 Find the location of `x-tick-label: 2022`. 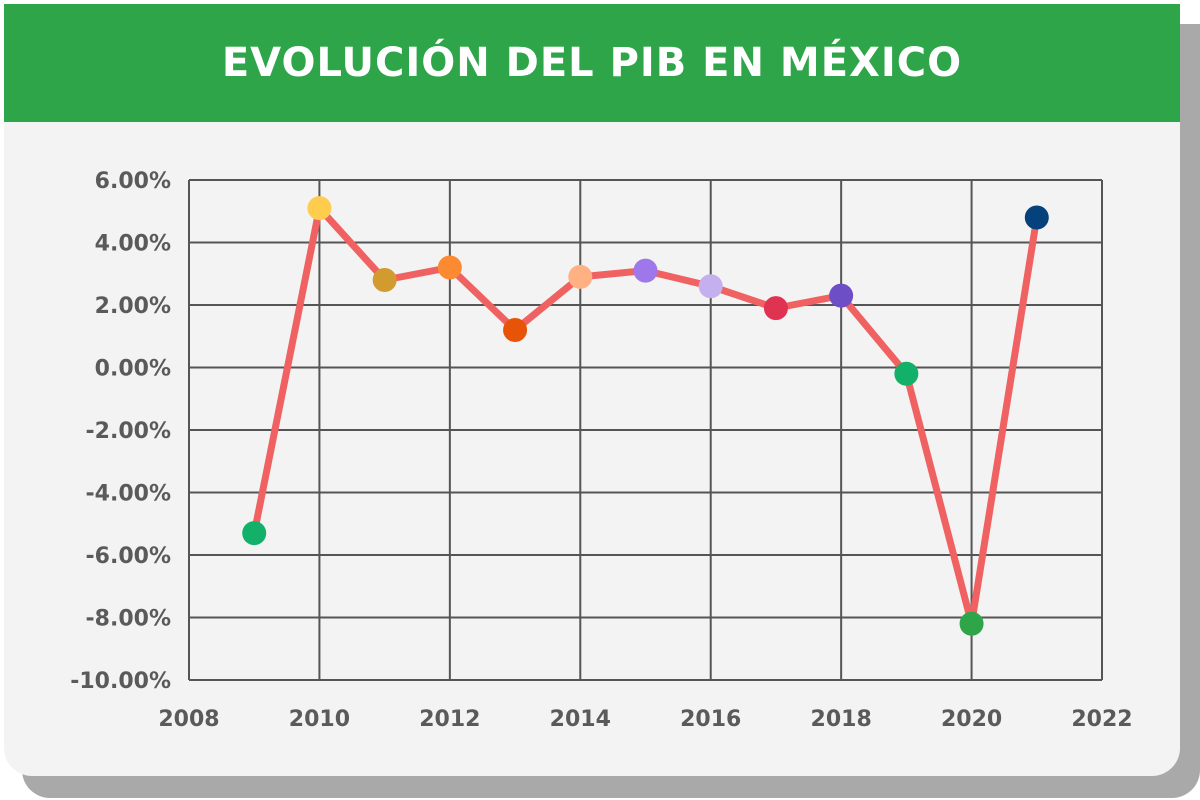

x-tick-label: 2022 is located at coordinates (1101, 719).